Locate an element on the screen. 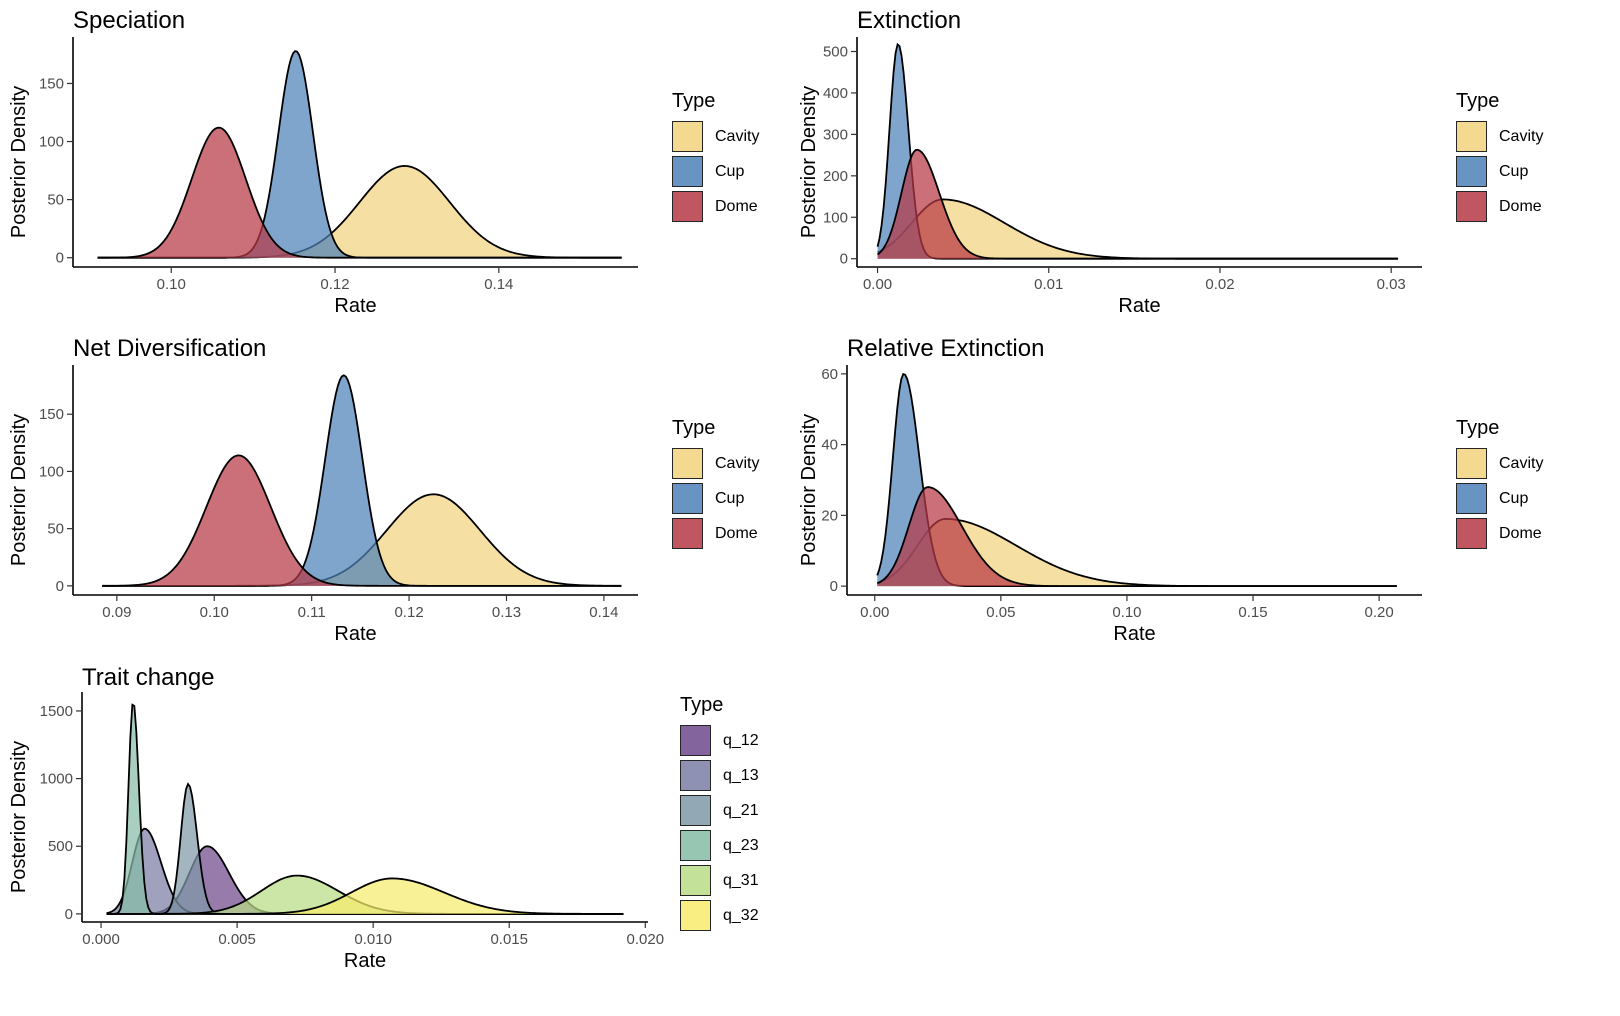  legend-label: q_13 is located at coordinates (741, 776).